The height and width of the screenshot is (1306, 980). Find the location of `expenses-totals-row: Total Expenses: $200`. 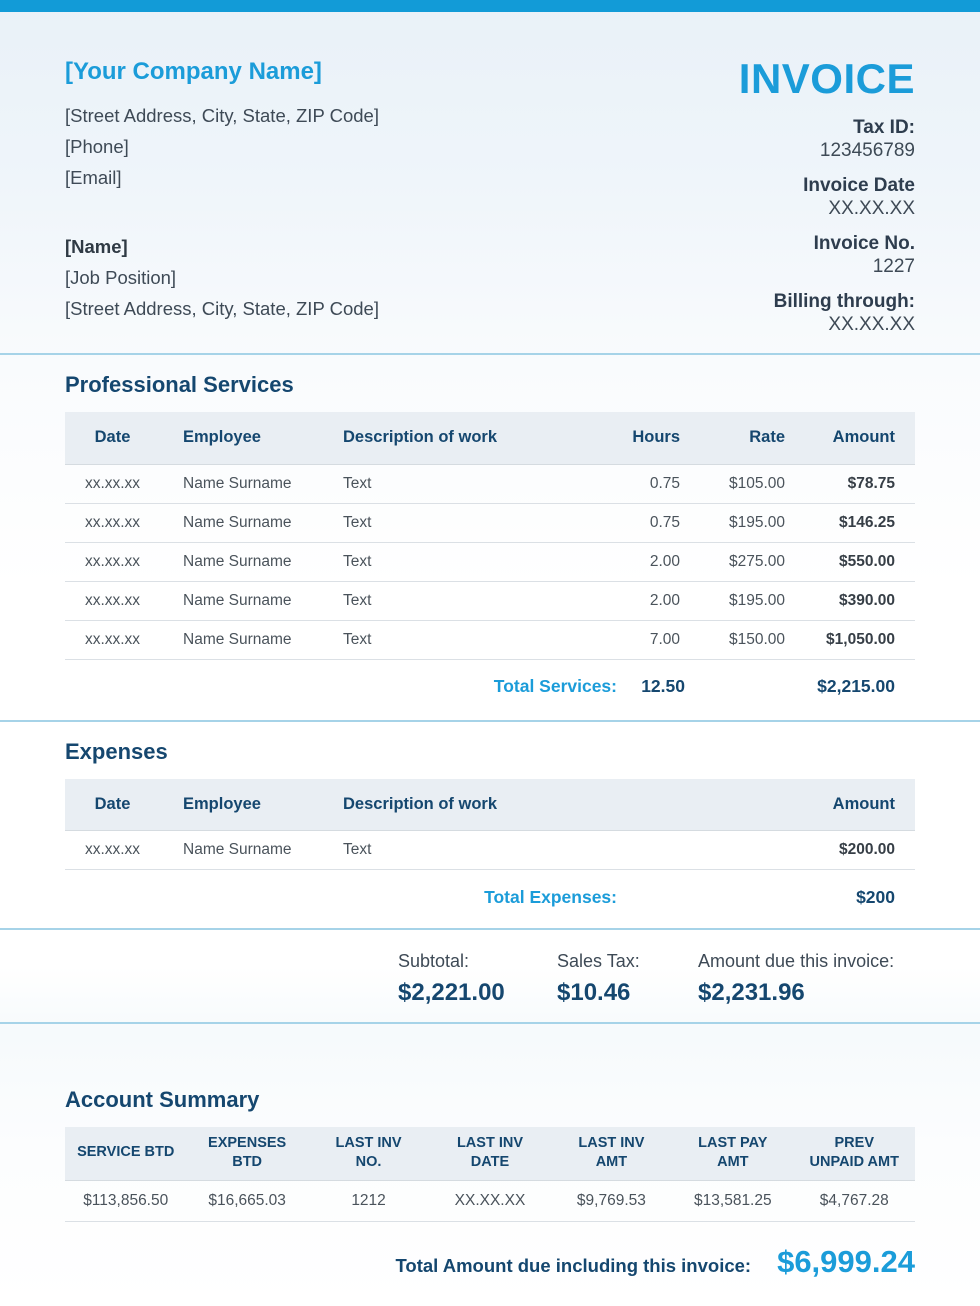

expenses-totals-row: Total Expenses: $200 is located at coordinates (490, 897).